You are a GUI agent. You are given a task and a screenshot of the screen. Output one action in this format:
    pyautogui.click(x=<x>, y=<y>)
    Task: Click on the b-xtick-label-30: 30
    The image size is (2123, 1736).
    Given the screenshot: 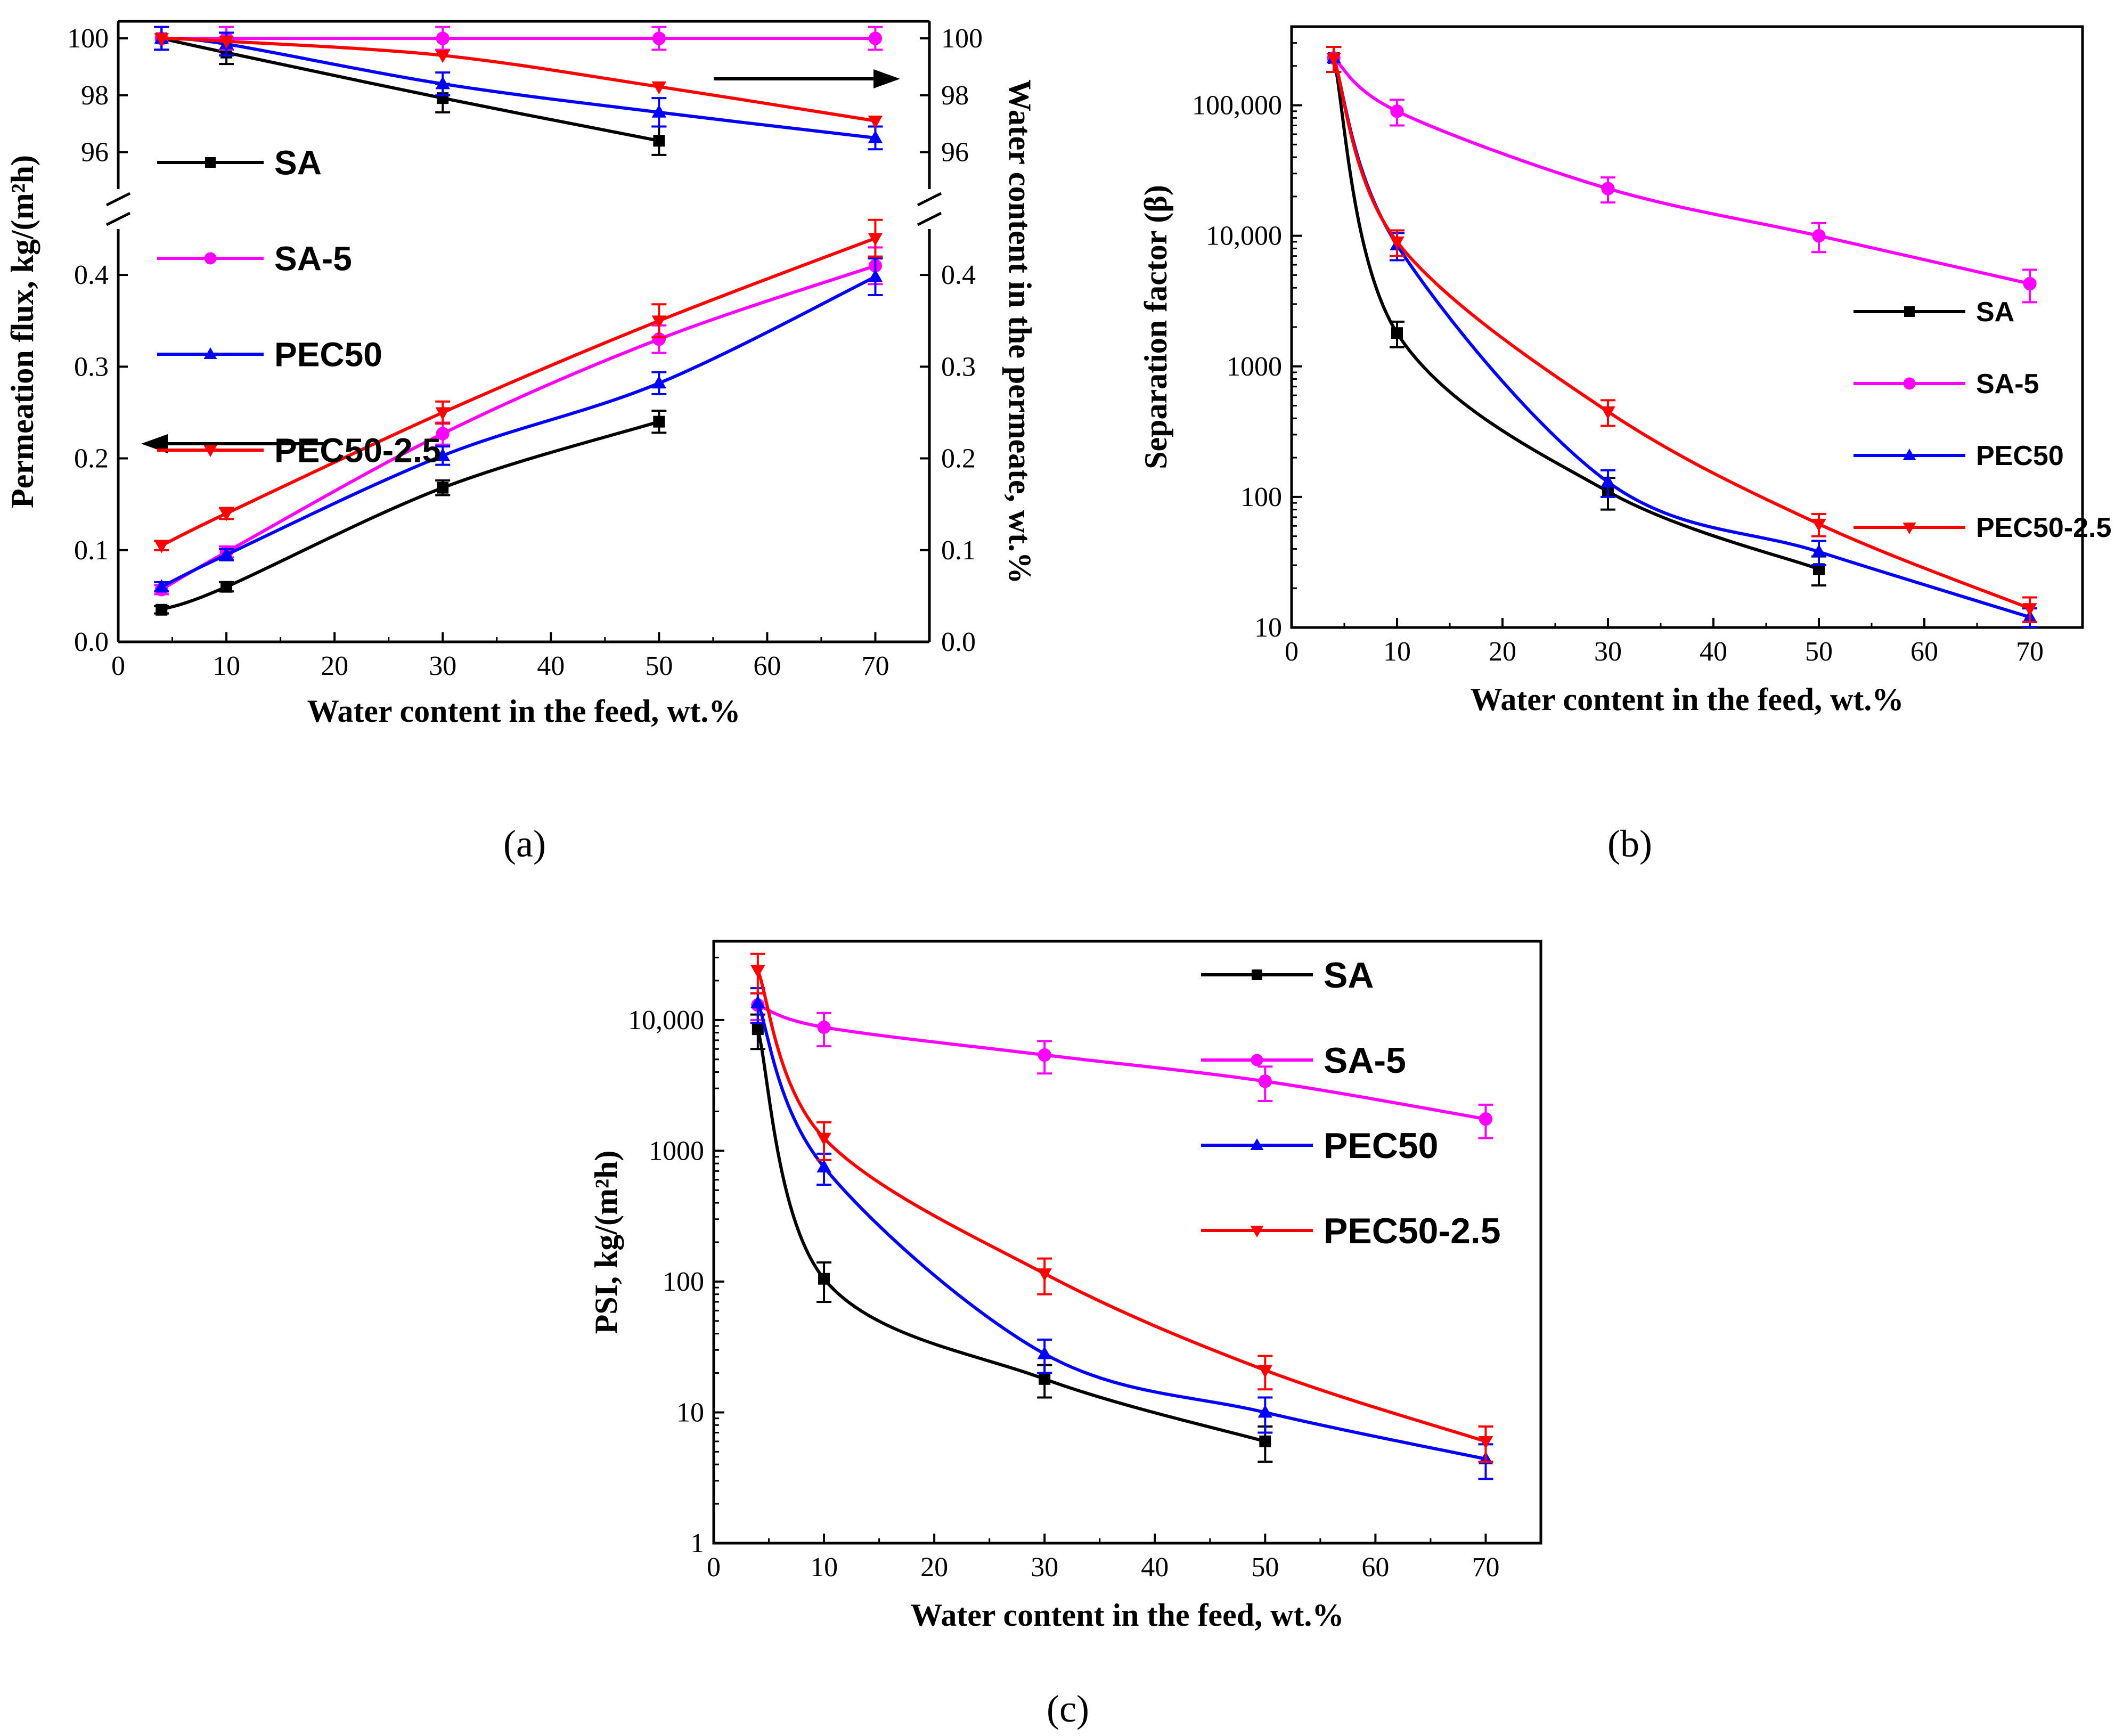 What is the action you would take?
    pyautogui.click(x=1608, y=652)
    